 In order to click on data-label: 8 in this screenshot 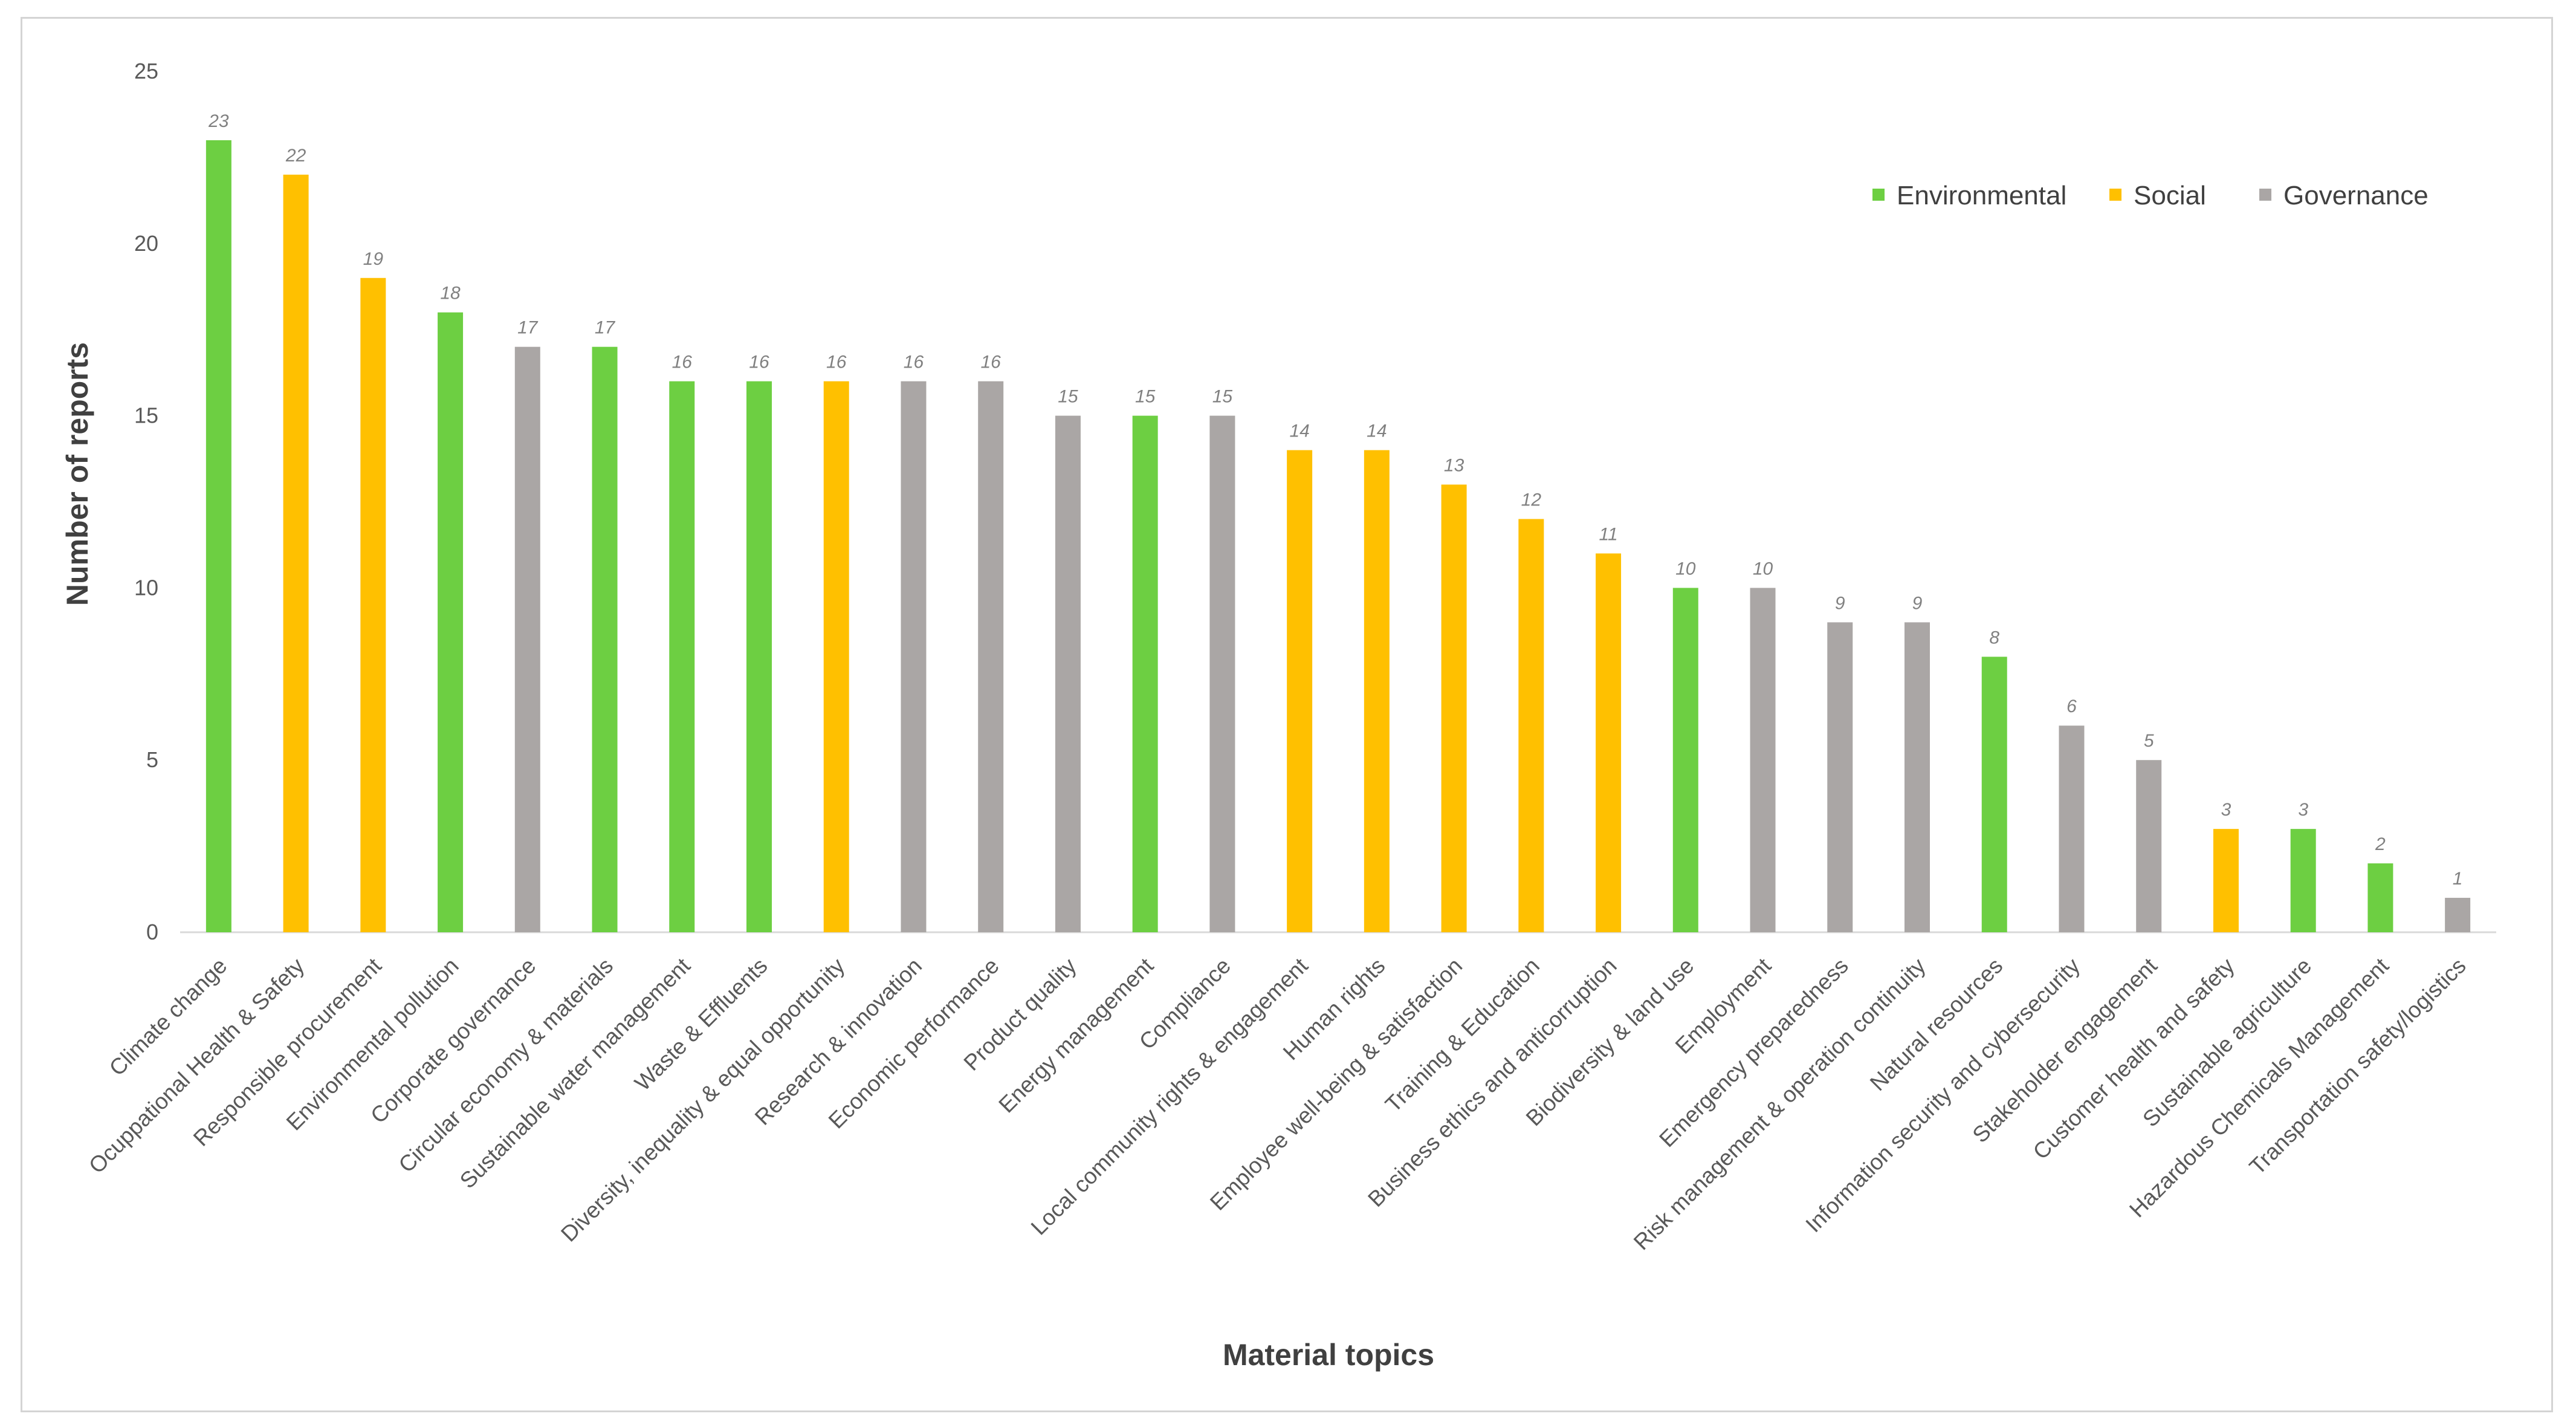, I will do `click(1994, 637)`.